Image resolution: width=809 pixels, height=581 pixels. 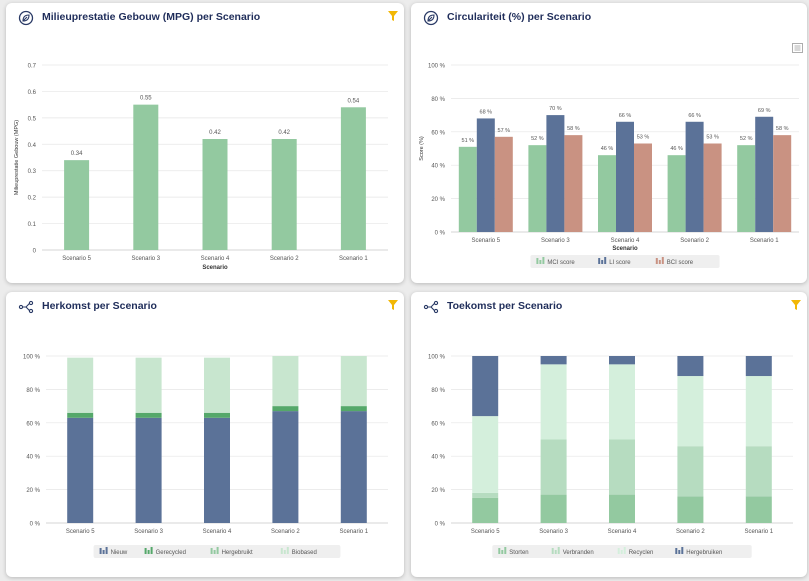 I want to click on y-tick-label: 0.4, so click(x=32, y=146).